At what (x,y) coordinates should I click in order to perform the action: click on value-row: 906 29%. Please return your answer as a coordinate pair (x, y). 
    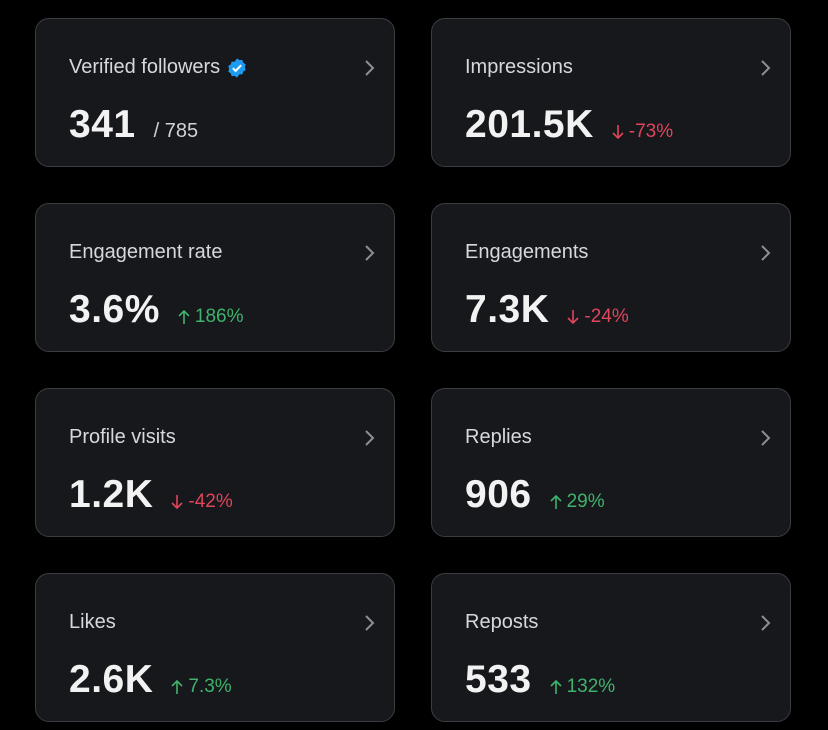
    Looking at the image, I should click on (535, 495).